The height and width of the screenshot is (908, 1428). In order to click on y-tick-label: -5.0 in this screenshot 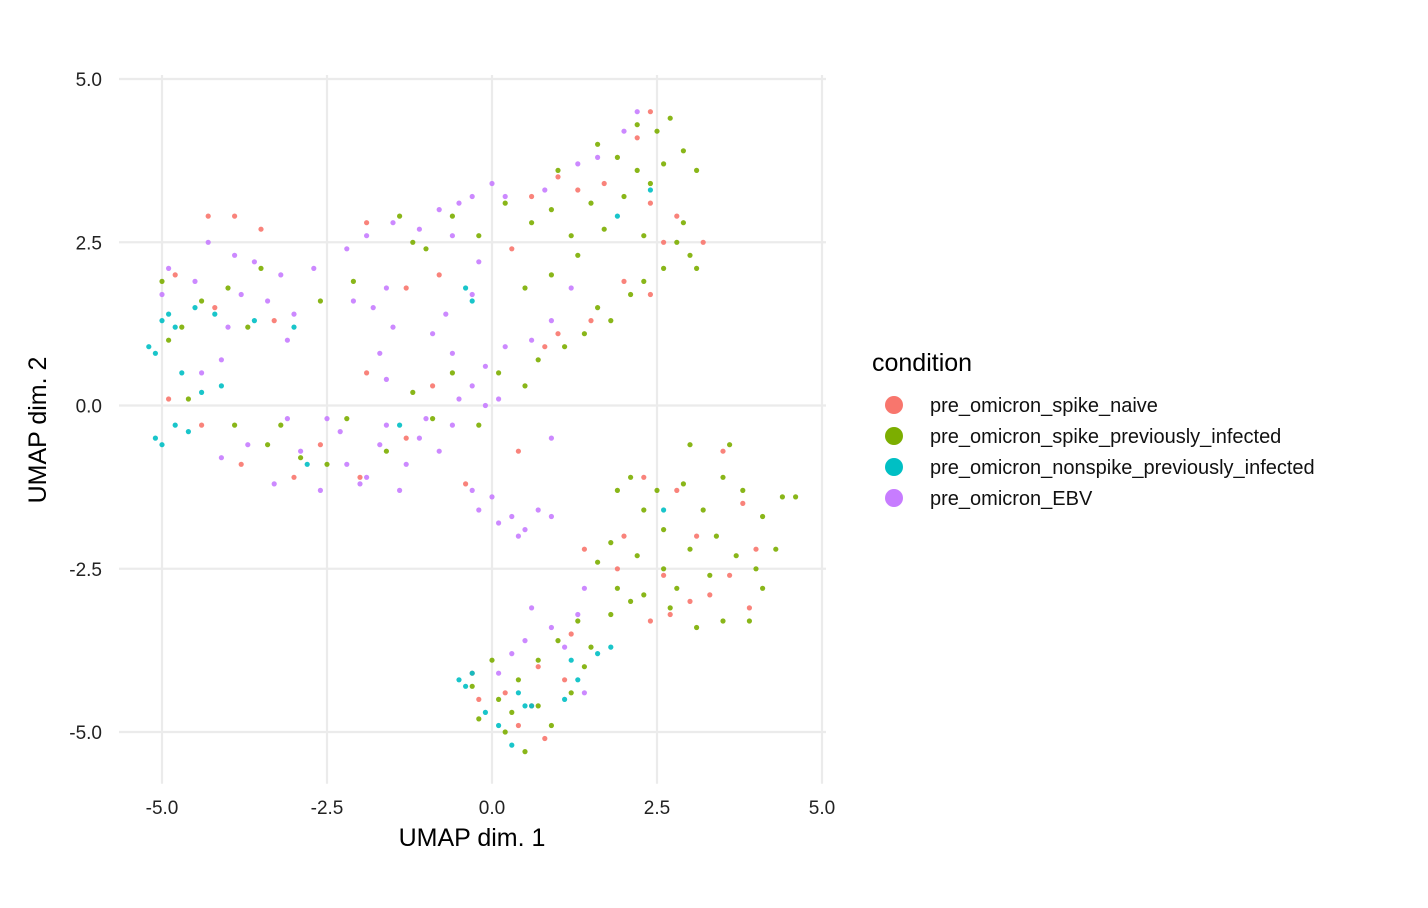, I will do `click(85, 733)`.